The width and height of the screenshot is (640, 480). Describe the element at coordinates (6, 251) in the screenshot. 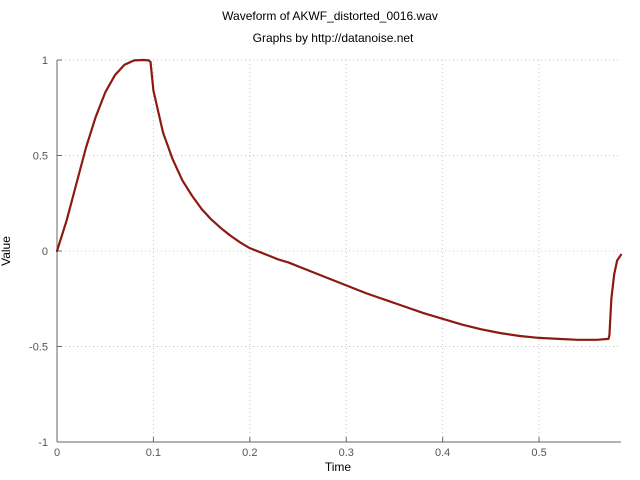

I see `y-axis-label: Value` at that location.